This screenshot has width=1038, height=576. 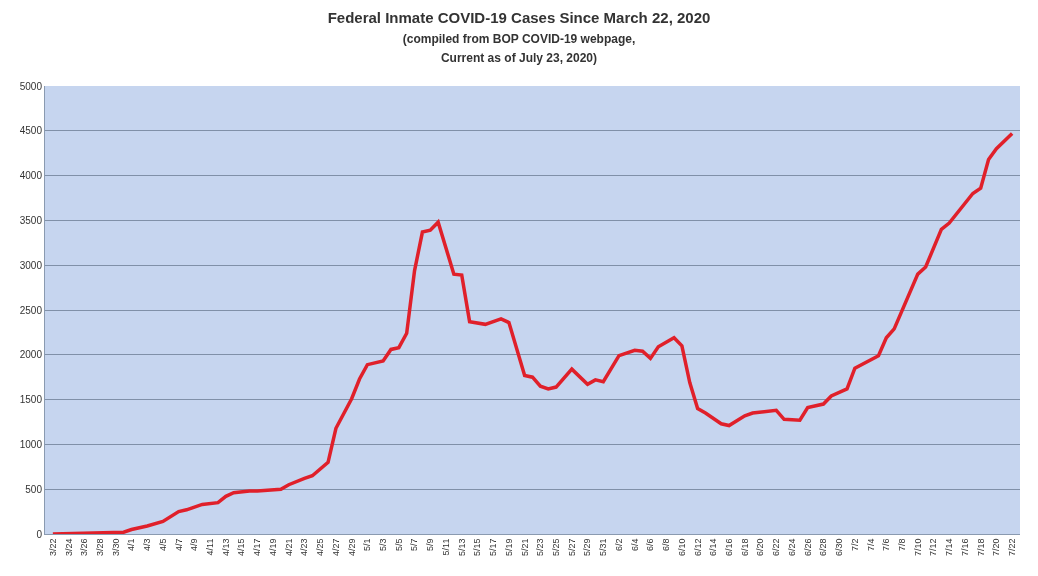 I want to click on x-tick-label: 7/2, so click(x=854, y=545).